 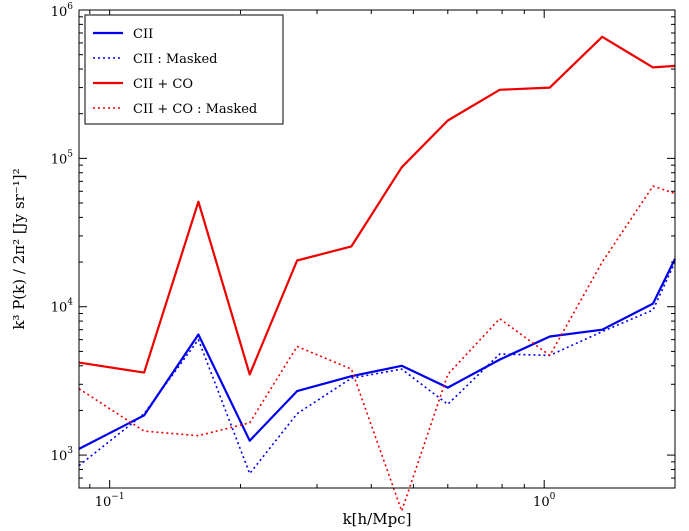 I want to click on tick-label: 10⁻¹, so click(x=110, y=501).